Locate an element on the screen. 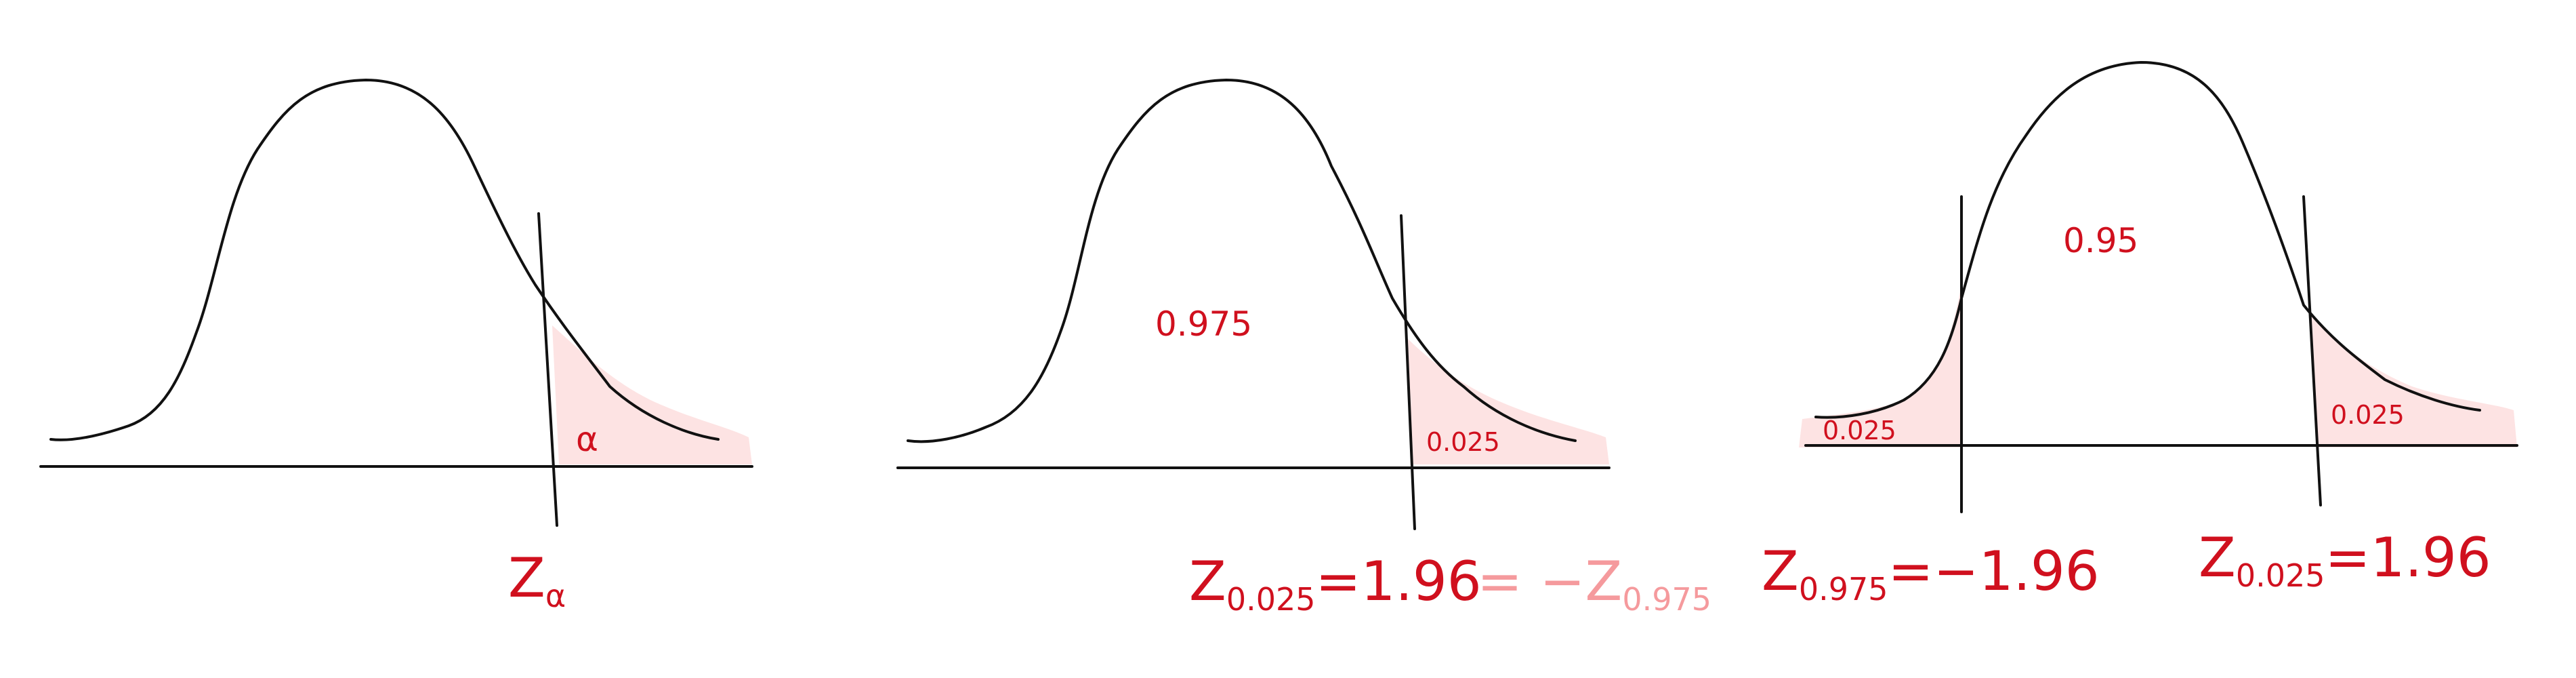 Image resolution: width=2576 pixels, height=678 pixels. center-area-label: 0.95 is located at coordinates (2100, 240).